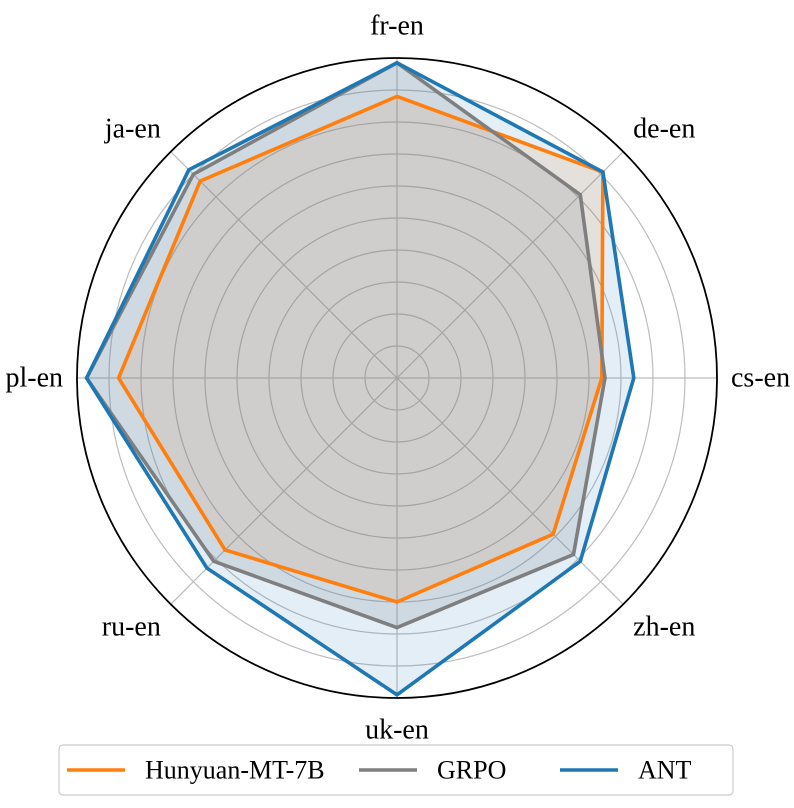 This screenshot has width=794, height=808. Describe the element at coordinates (397, 26) in the screenshot. I see `axis-label-fr-en: fr-en` at that location.